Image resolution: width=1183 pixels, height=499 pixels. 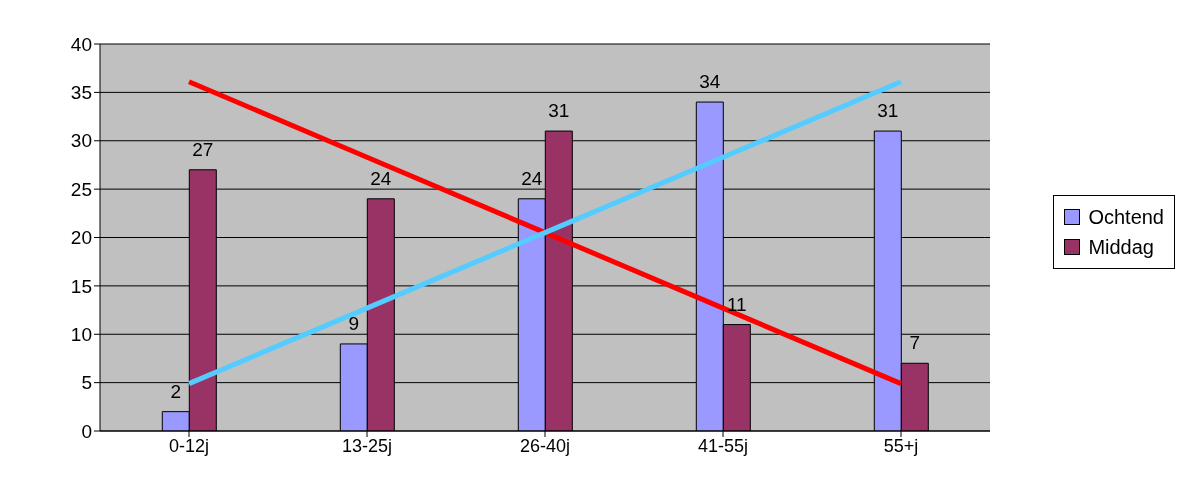 What do you see at coordinates (189, 445) in the screenshot?
I see `x-tick-label: 0-12j` at bounding box center [189, 445].